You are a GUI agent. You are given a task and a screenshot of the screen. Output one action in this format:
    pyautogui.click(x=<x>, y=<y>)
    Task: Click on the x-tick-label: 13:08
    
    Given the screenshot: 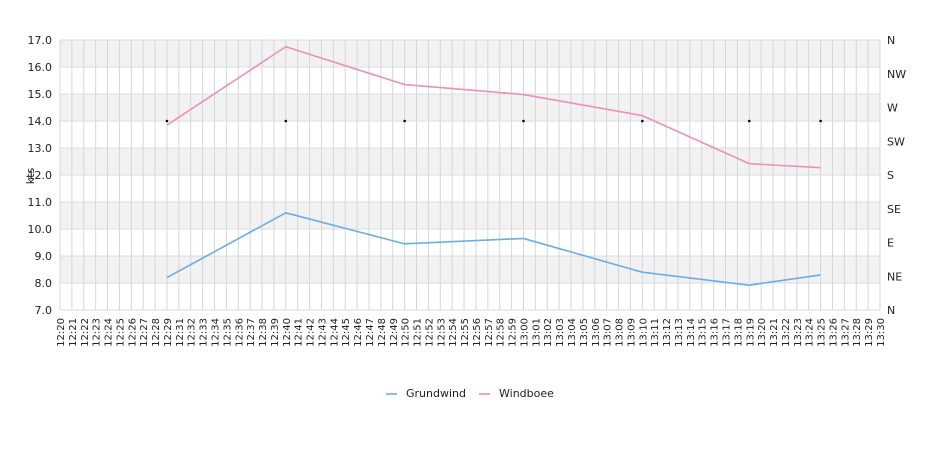 What is the action you would take?
    pyautogui.click(x=620, y=332)
    